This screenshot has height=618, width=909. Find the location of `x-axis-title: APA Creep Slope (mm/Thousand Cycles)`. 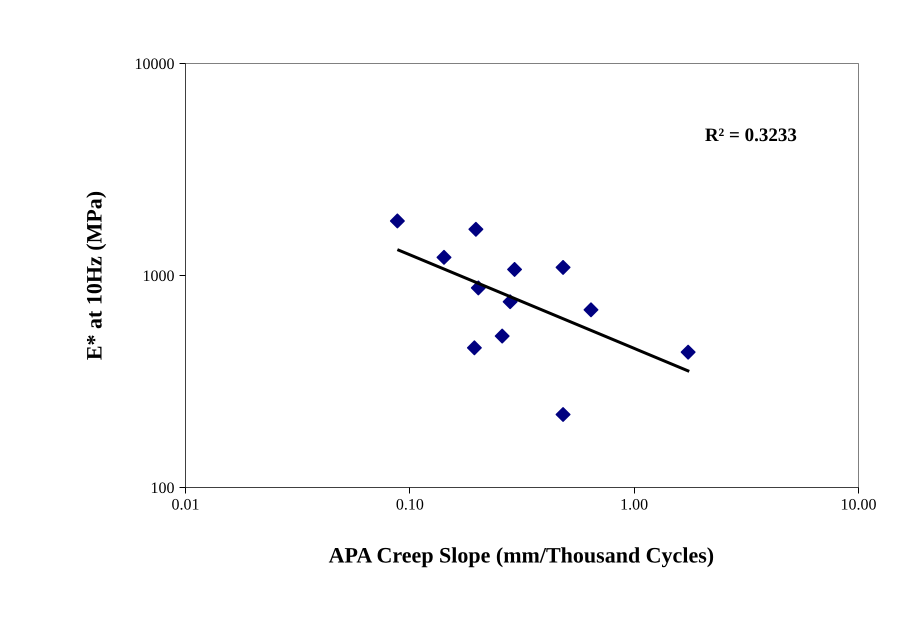

x-axis-title: APA Creep Slope (mm/Thousand Cycles) is located at coordinates (521, 555).